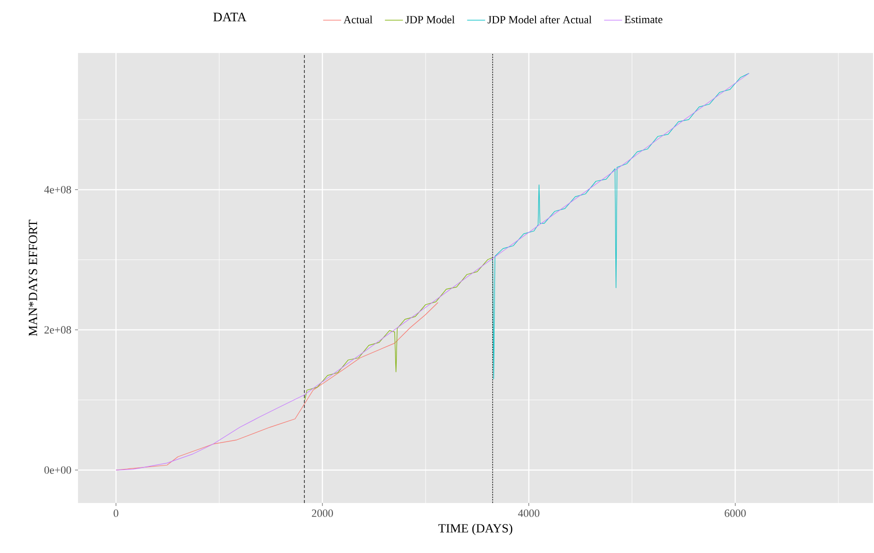 The image size is (874, 553). Describe the element at coordinates (58, 470) in the screenshot. I see `y-tick-label: 0e+00` at that location.